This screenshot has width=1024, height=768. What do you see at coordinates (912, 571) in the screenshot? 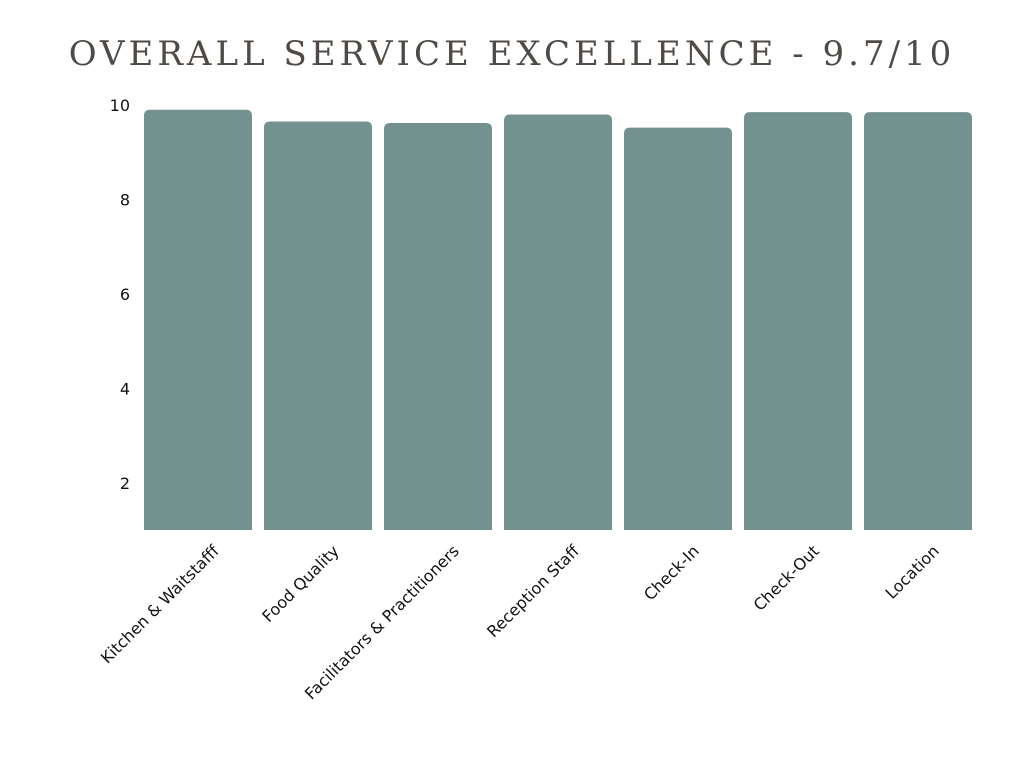
I see `x-category-label: Location` at bounding box center [912, 571].